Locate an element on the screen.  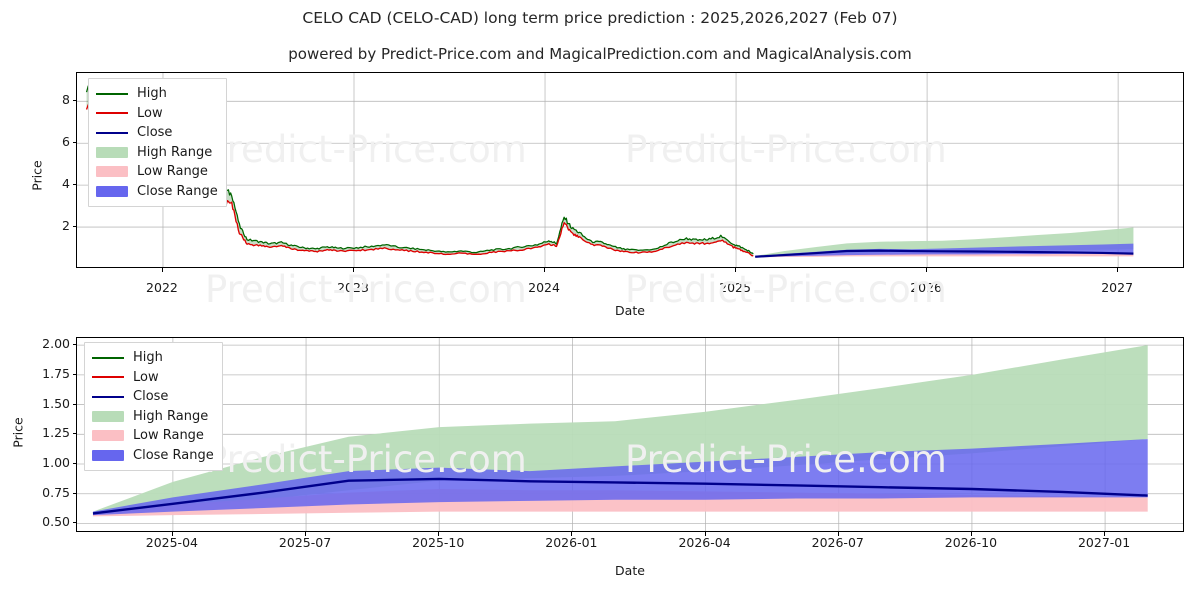
legend-item-label: Close is located at coordinates (155, 133).